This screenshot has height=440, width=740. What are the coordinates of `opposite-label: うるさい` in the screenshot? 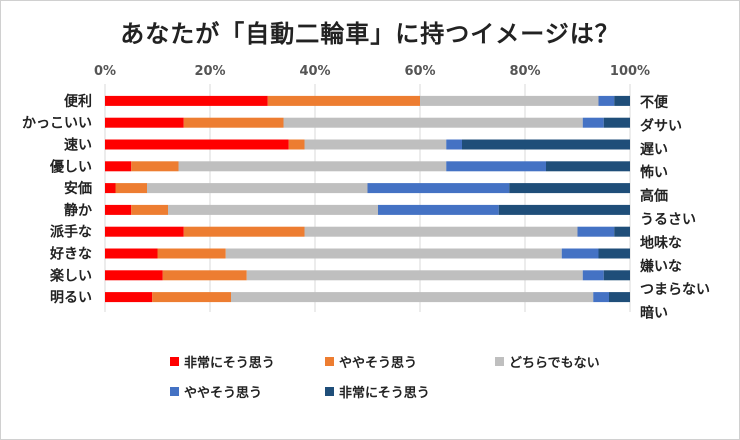 It's located at (668, 220).